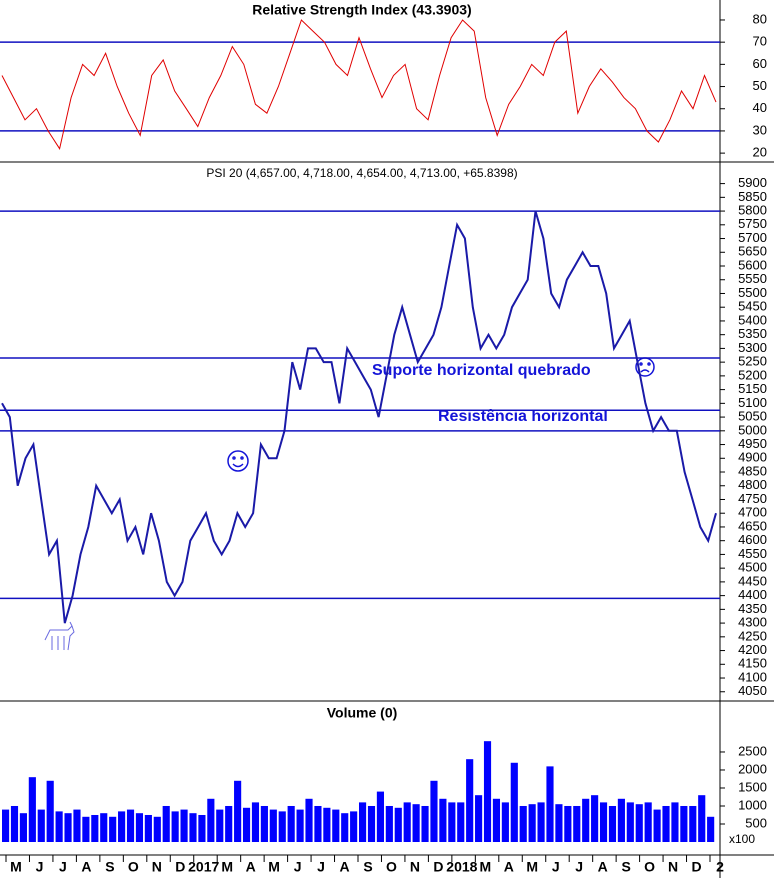 Image resolution: width=774 pixels, height=878 pixels. Describe the element at coordinates (461, 867) in the screenshot. I see `x-tick-label: 2018` at that location.